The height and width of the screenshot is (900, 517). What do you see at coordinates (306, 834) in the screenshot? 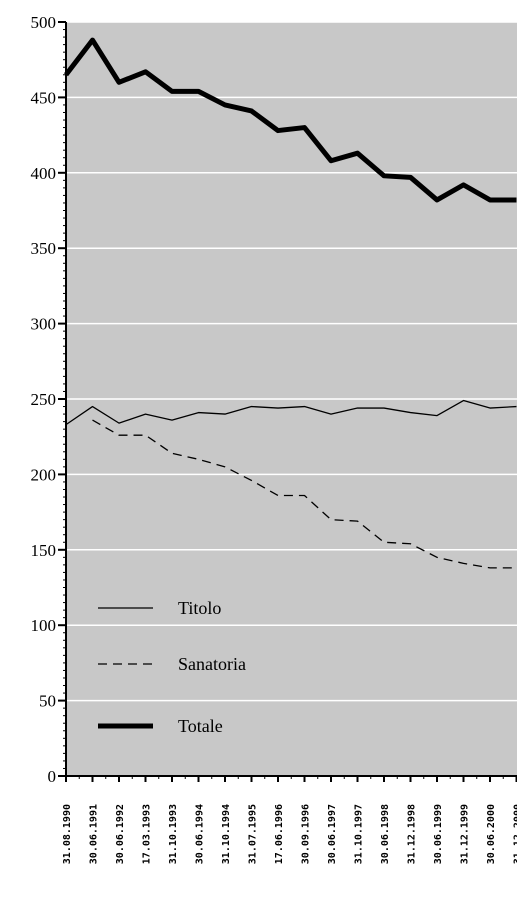
I see `x-tick-label: 30.09.1996` at bounding box center [306, 834].